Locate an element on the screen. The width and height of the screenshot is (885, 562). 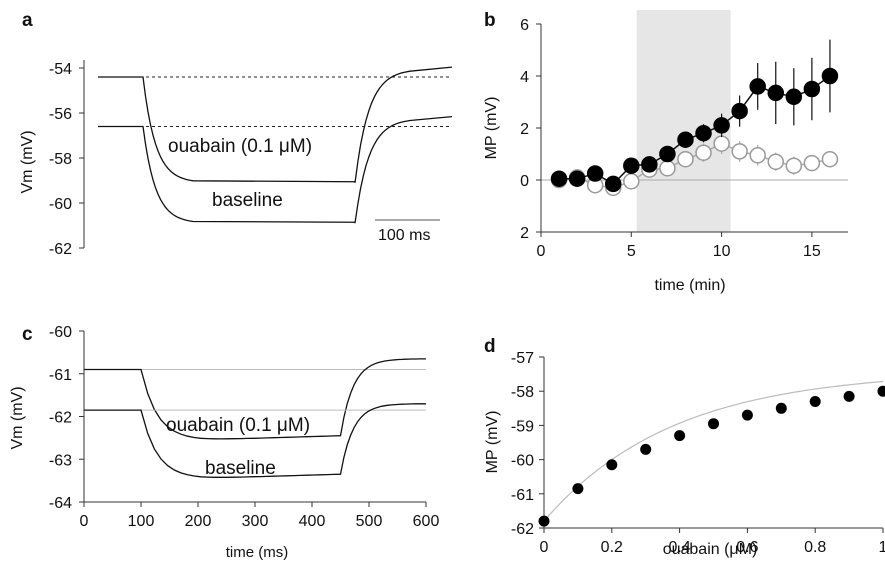
panel-c-x-tick-label: 500 is located at coordinates (369, 521).